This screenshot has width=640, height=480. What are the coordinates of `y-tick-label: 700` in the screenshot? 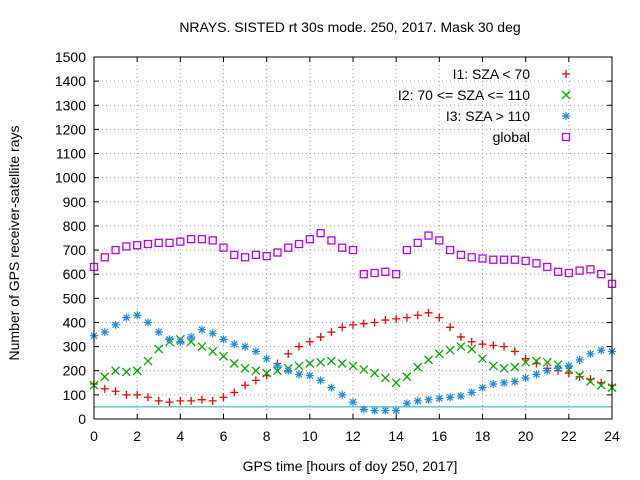 It's located at (75, 250).